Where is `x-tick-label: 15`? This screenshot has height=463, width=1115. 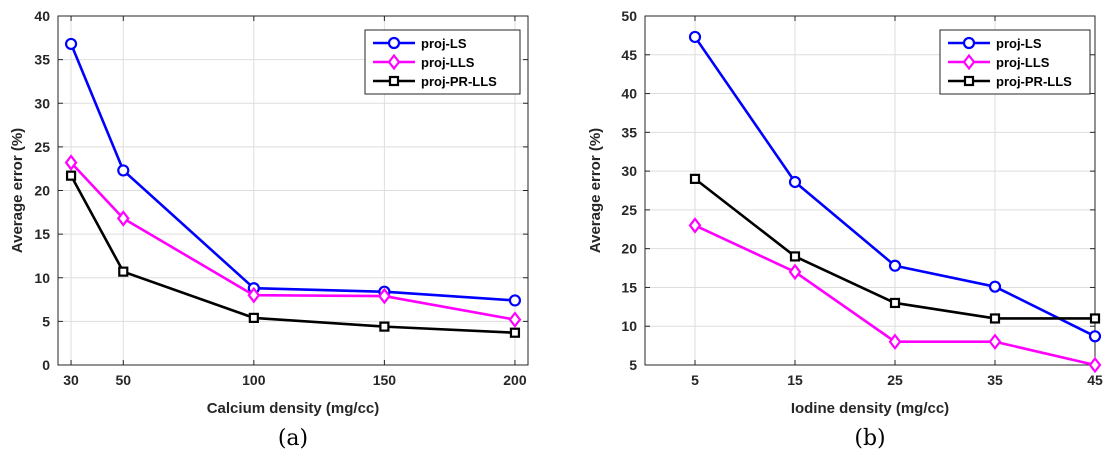
x-tick-label: 15 is located at coordinates (795, 380).